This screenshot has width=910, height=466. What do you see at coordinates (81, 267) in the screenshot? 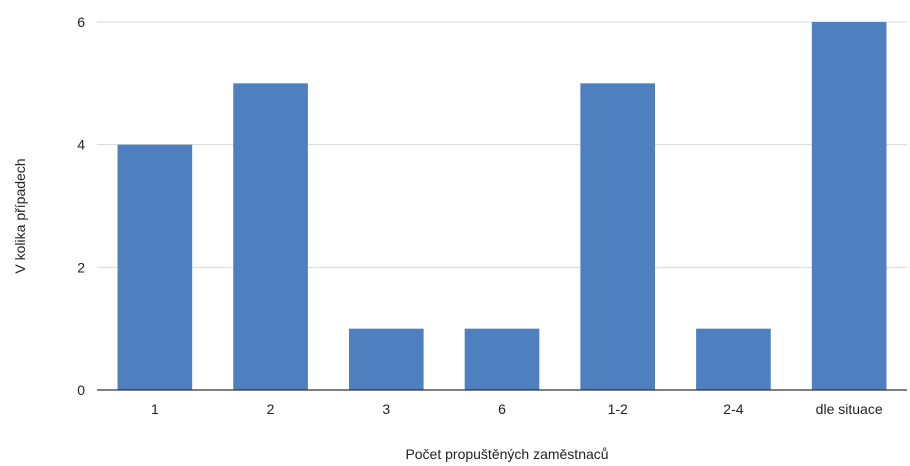
I see `y-tick-label: 2` at bounding box center [81, 267].